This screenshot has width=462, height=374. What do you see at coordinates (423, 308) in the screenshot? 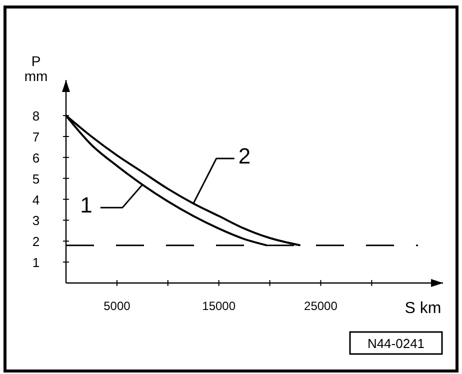
I see `x-axis-title: S km` at bounding box center [423, 308].